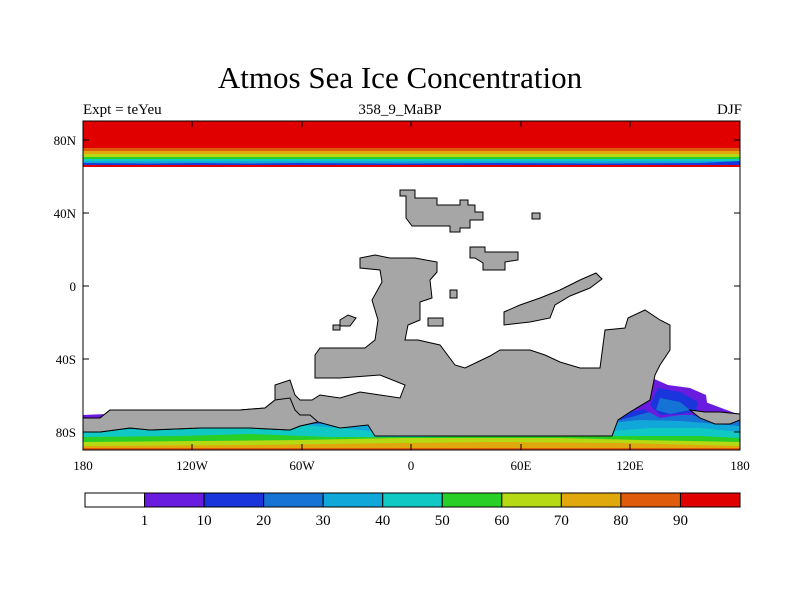 The image size is (800, 600). What do you see at coordinates (65, 286) in the screenshot?
I see `y-tick-labels: 80N 40N 0 40S 80S` at bounding box center [65, 286].